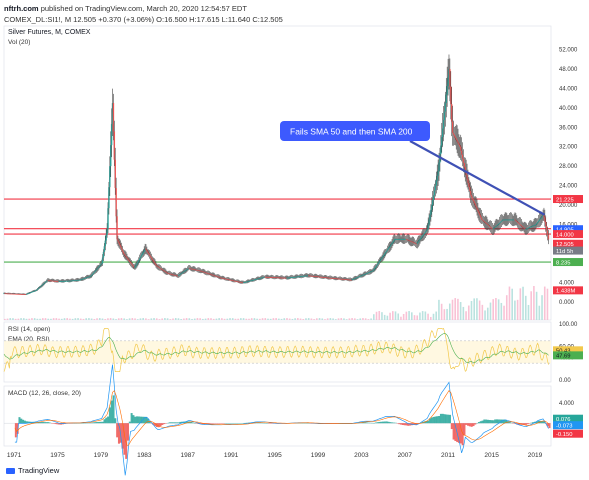 The width and height of the screenshot is (589, 480). Describe the element at coordinates (19, 42) in the screenshot. I see `volume-label: Vol (20)` at that location.